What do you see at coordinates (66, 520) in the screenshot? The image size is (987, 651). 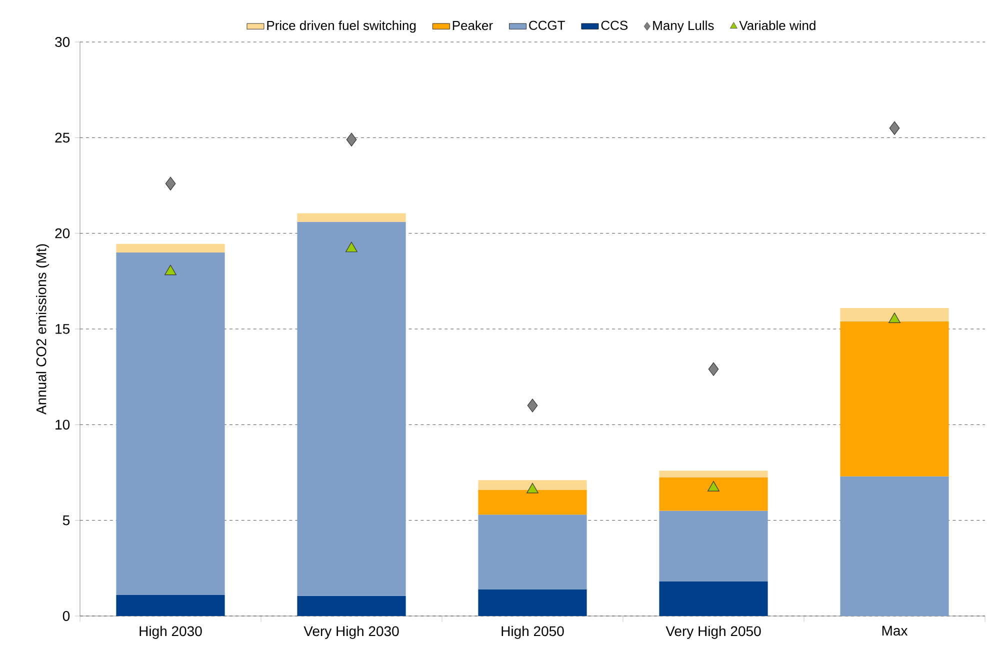 I see `y-tick-label: 5` at bounding box center [66, 520].